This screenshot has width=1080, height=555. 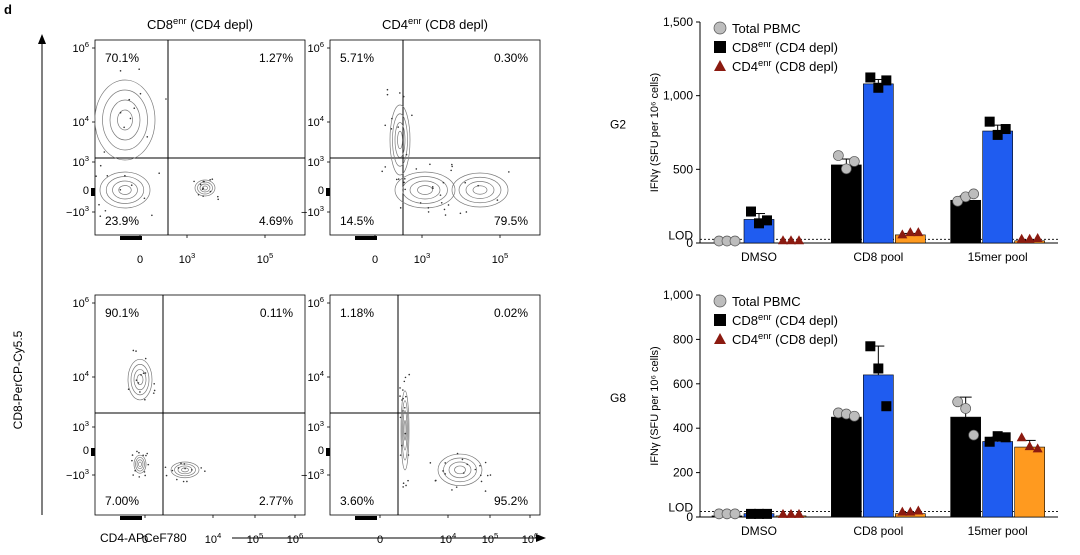 I want to click on flow-x-tick: 10⁶, so click(x=530, y=538).